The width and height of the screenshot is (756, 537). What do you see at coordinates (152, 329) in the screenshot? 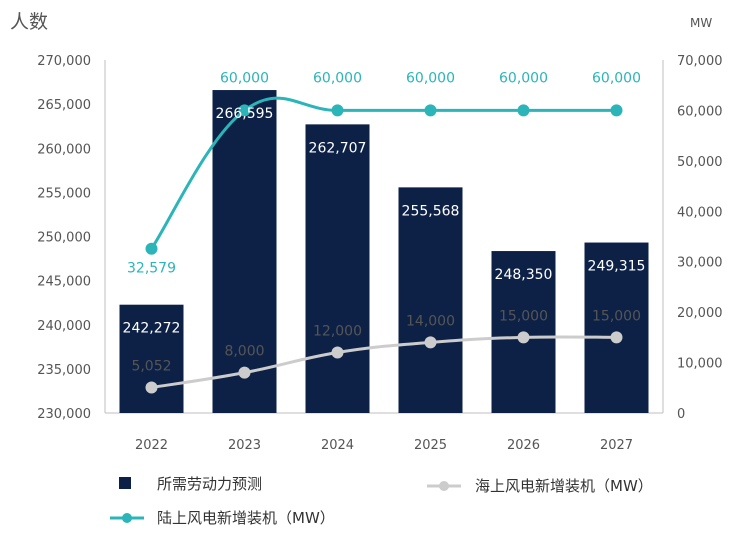
I see `bar-value-label: 242,272` at bounding box center [152, 329].